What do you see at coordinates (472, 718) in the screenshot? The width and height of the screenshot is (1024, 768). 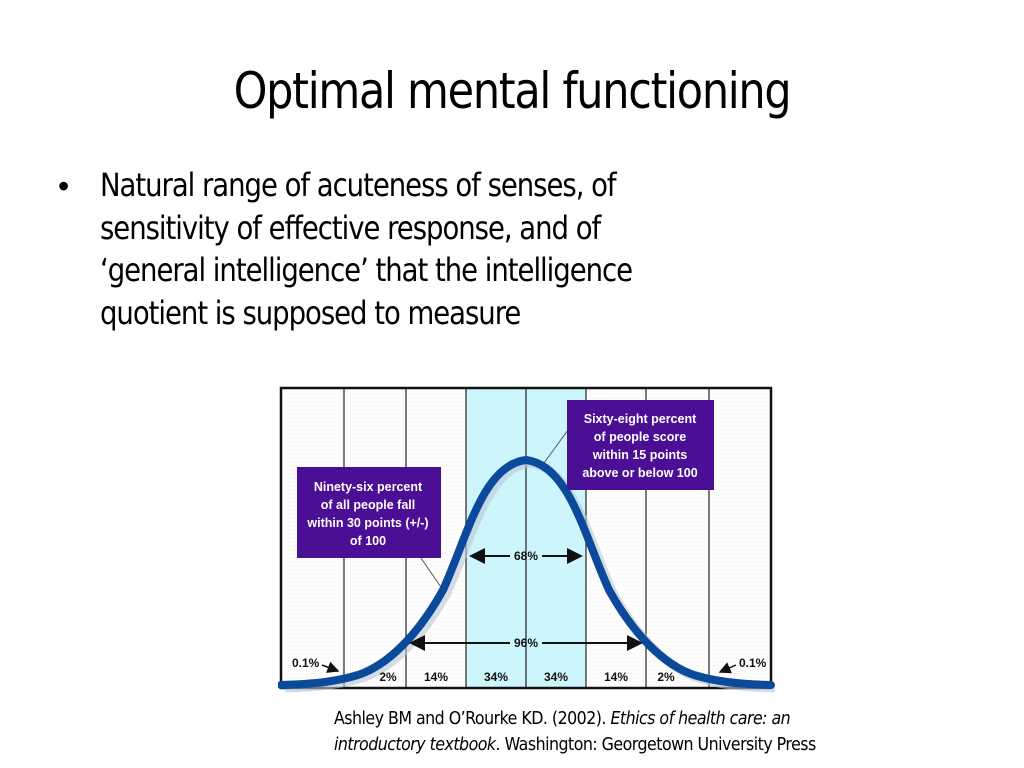 I see `citation-authors: Ashley BM and O’Rourke KD. (2002).` at bounding box center [472, 718].